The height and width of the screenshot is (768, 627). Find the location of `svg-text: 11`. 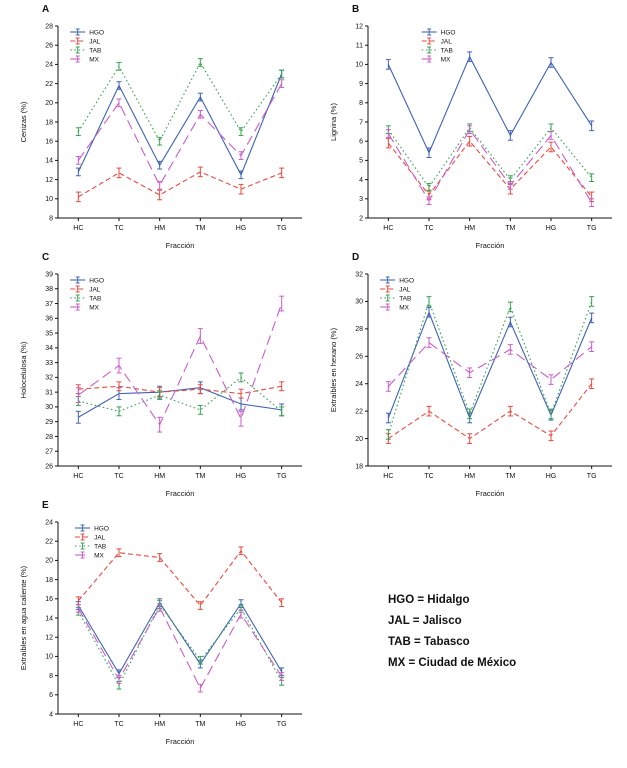

svg-text: 11 is located at coordinates (359, 46).